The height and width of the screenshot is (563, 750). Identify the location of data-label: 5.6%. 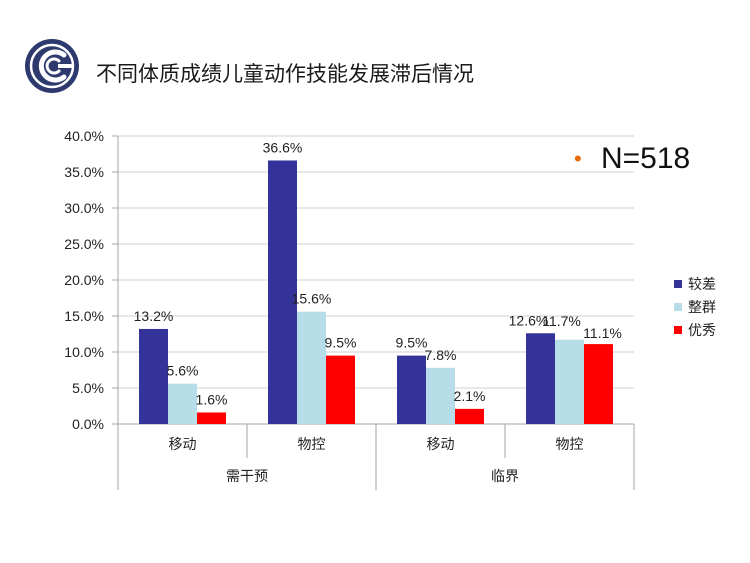
(183, 371).